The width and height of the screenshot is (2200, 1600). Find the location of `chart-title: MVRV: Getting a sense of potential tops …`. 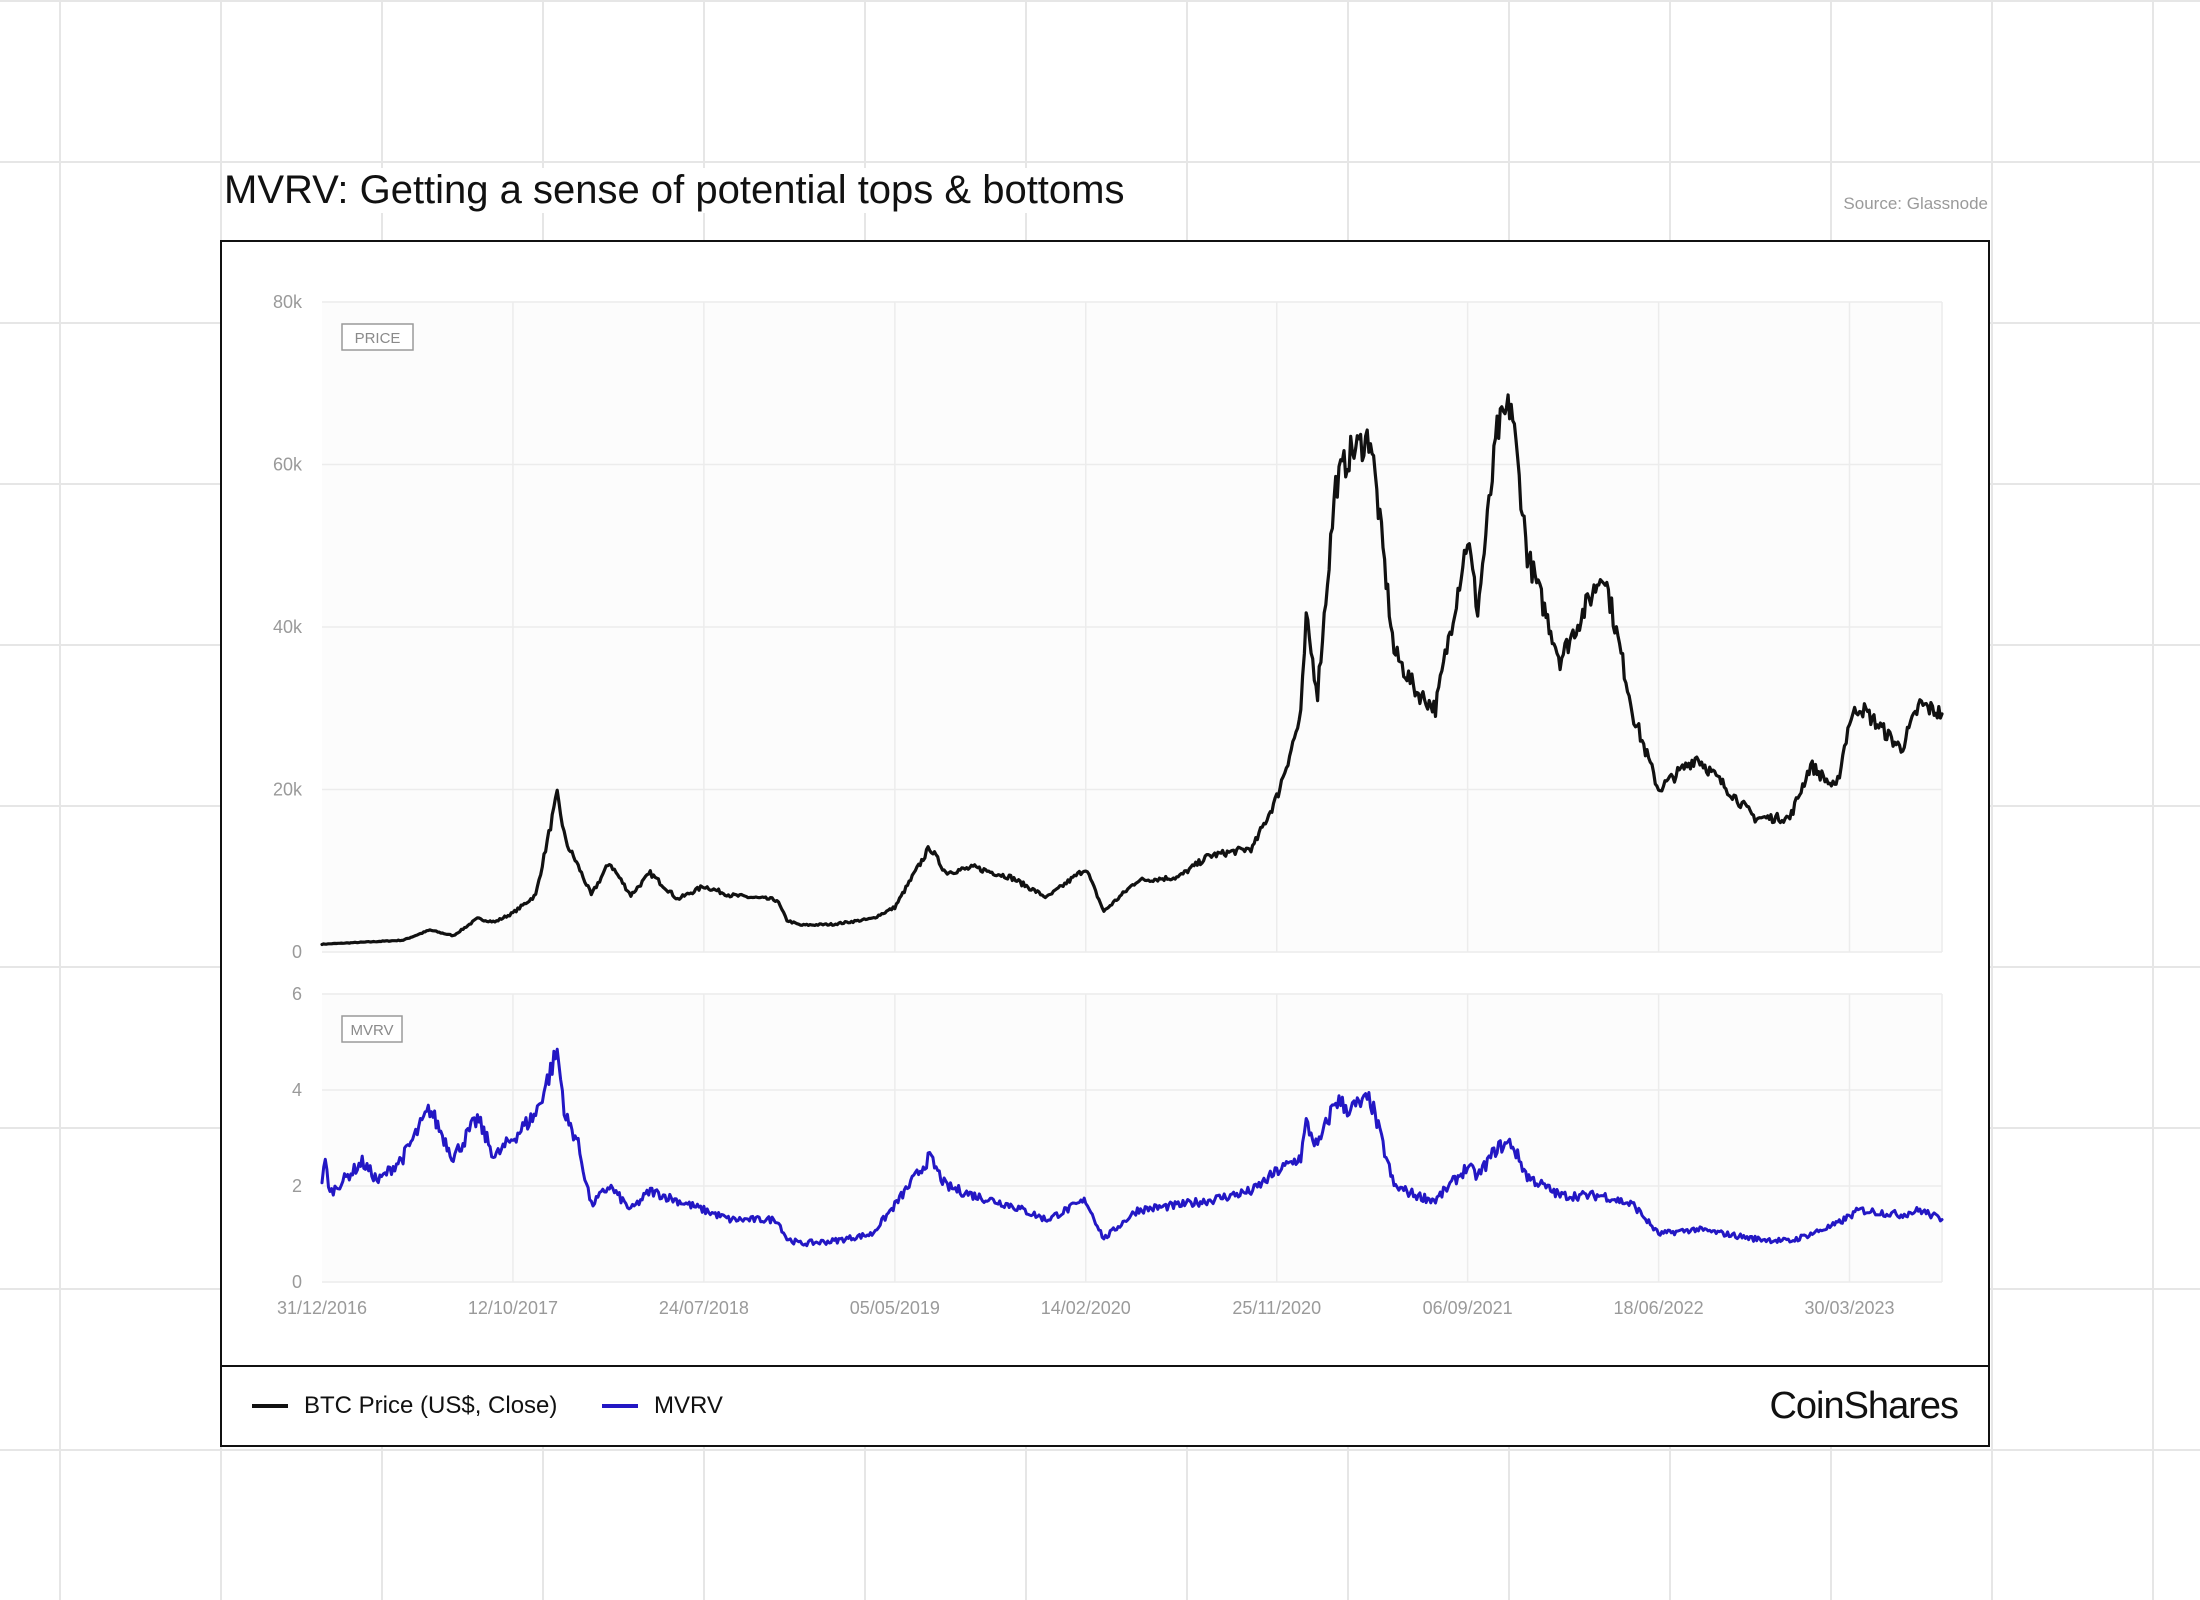

chart-title: MVRV: Getting a sense of potential tops … is located at coordinates (675, 190).